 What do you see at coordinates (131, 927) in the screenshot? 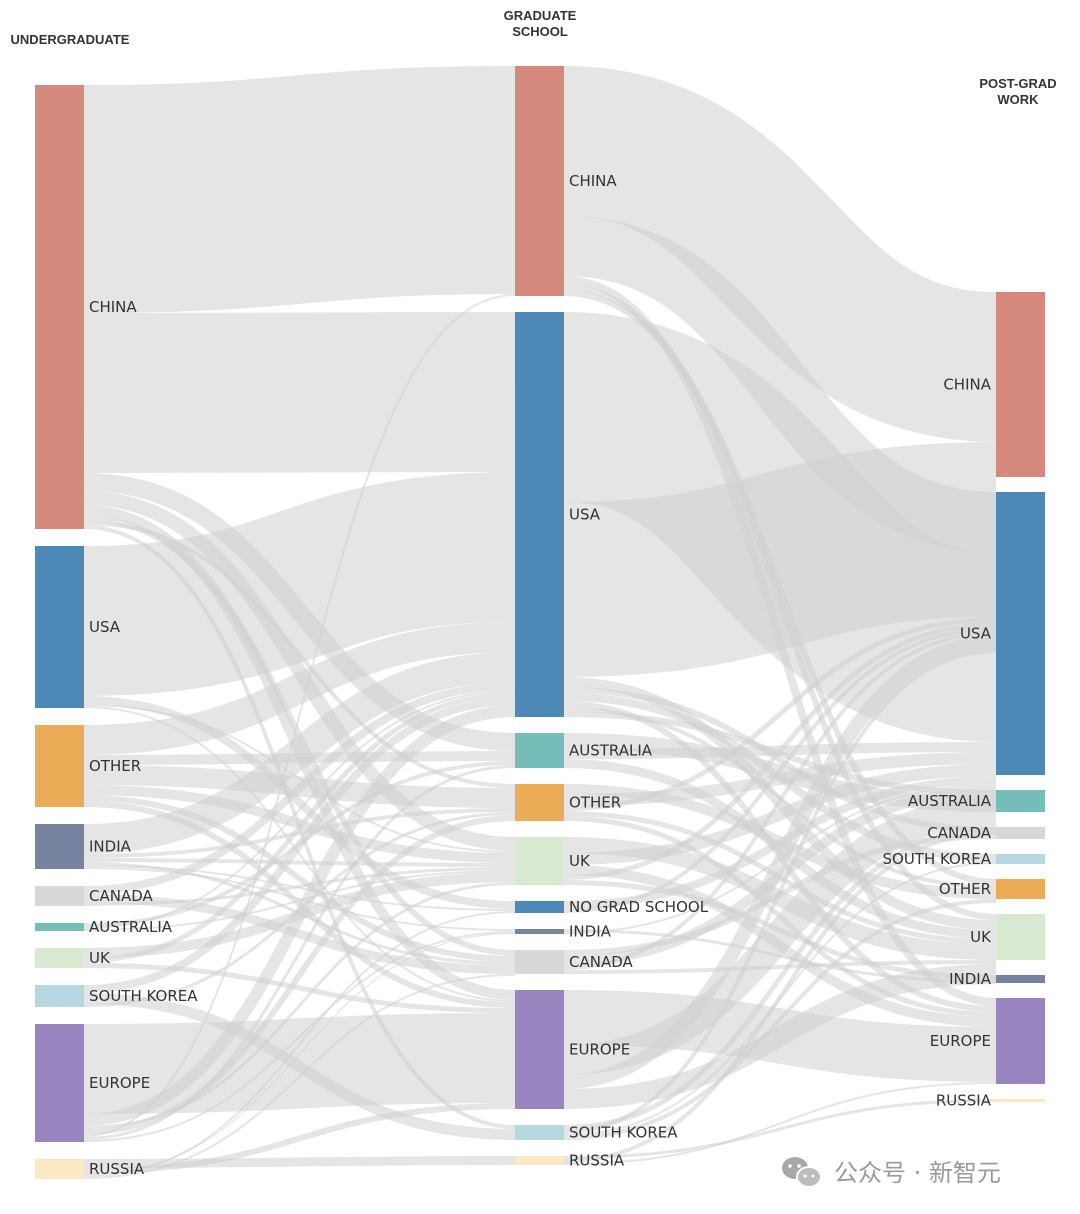
I see `label-ug_australia: AUSTRALIA` at bounding box center [131, 927].